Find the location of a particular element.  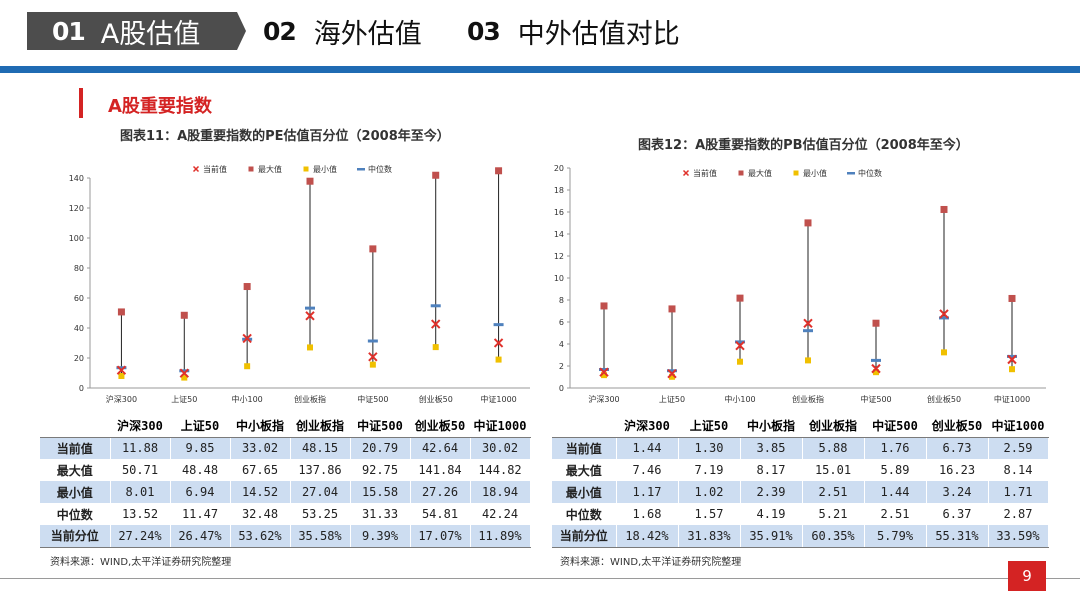

pb-y-tick-label: 4 is located at coordinates (561, 344).